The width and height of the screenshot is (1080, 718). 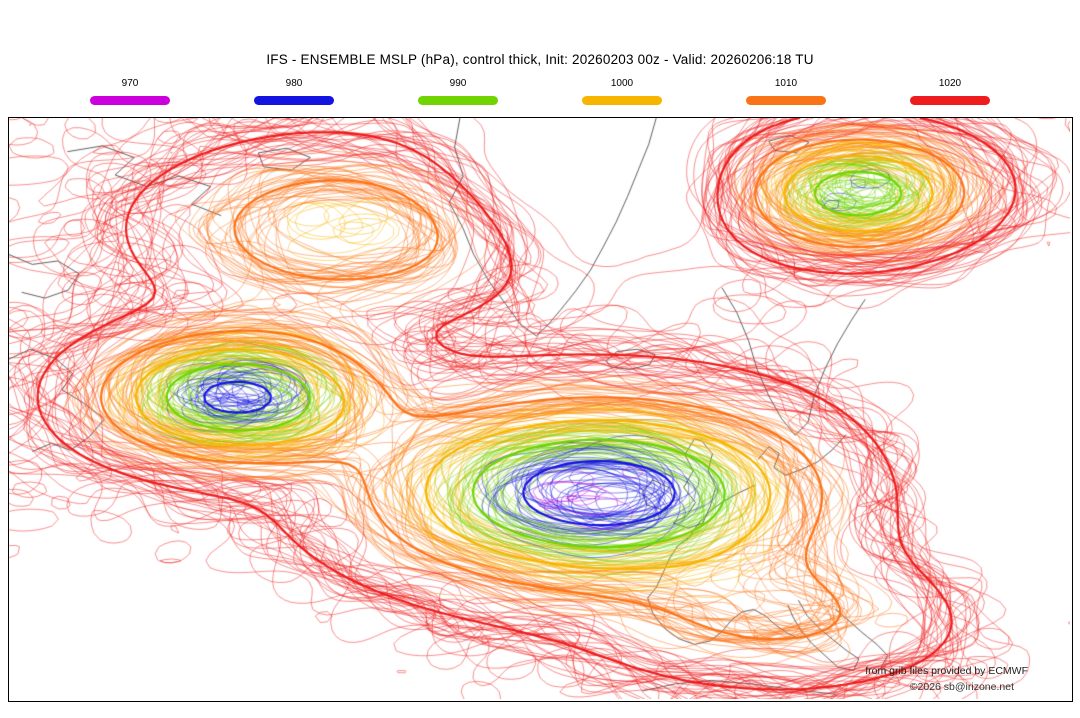 What do you see at coordinates (622, 91) in the screenshot?
I see `legend-item-1000: 1000` at bounding box center [622, 91].